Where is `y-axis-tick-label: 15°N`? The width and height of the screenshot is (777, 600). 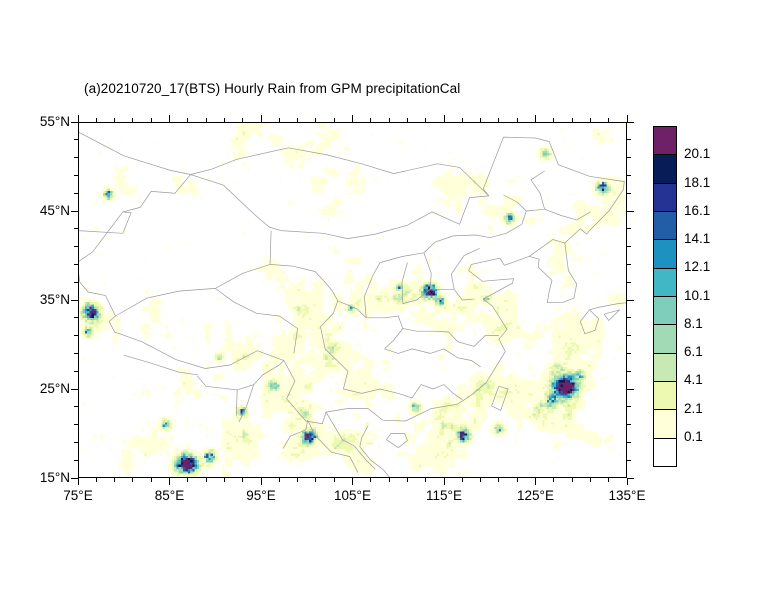 y-axis-tick-label: 15°N is located at coordinates (54, 477).